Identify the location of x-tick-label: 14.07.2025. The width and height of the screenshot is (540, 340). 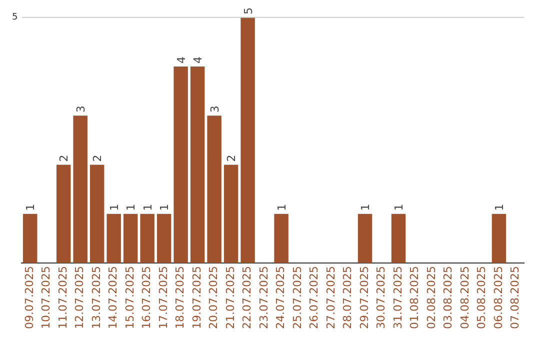
(113, 298).